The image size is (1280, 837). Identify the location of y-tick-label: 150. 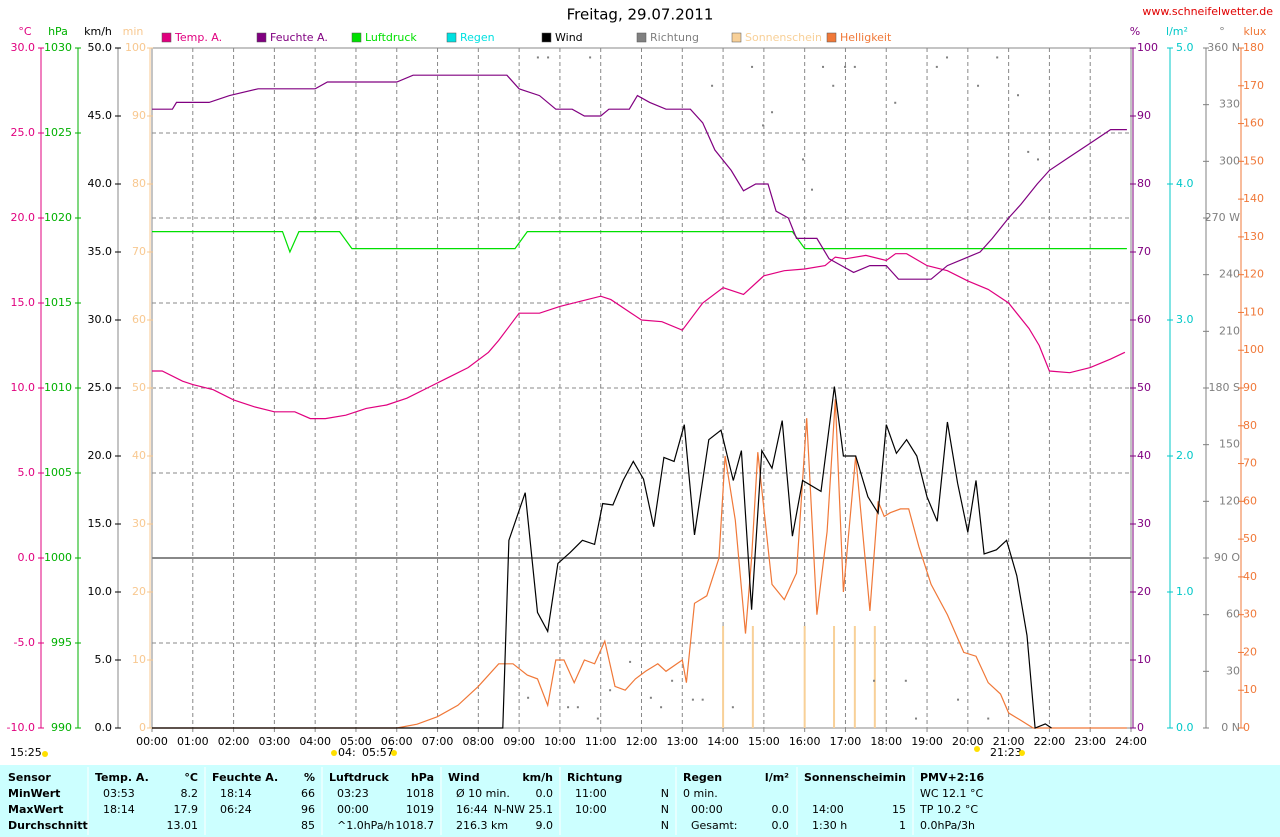
(1229, 444).